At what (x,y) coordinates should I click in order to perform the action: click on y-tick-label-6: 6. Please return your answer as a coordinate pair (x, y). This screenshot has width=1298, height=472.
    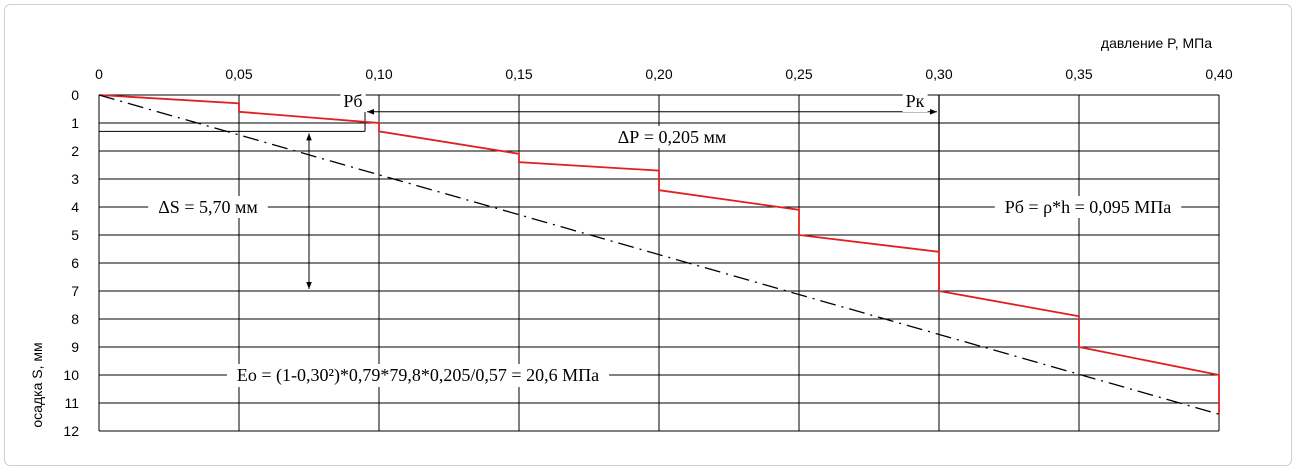
    Looking at the image, I should click on (75, 263).